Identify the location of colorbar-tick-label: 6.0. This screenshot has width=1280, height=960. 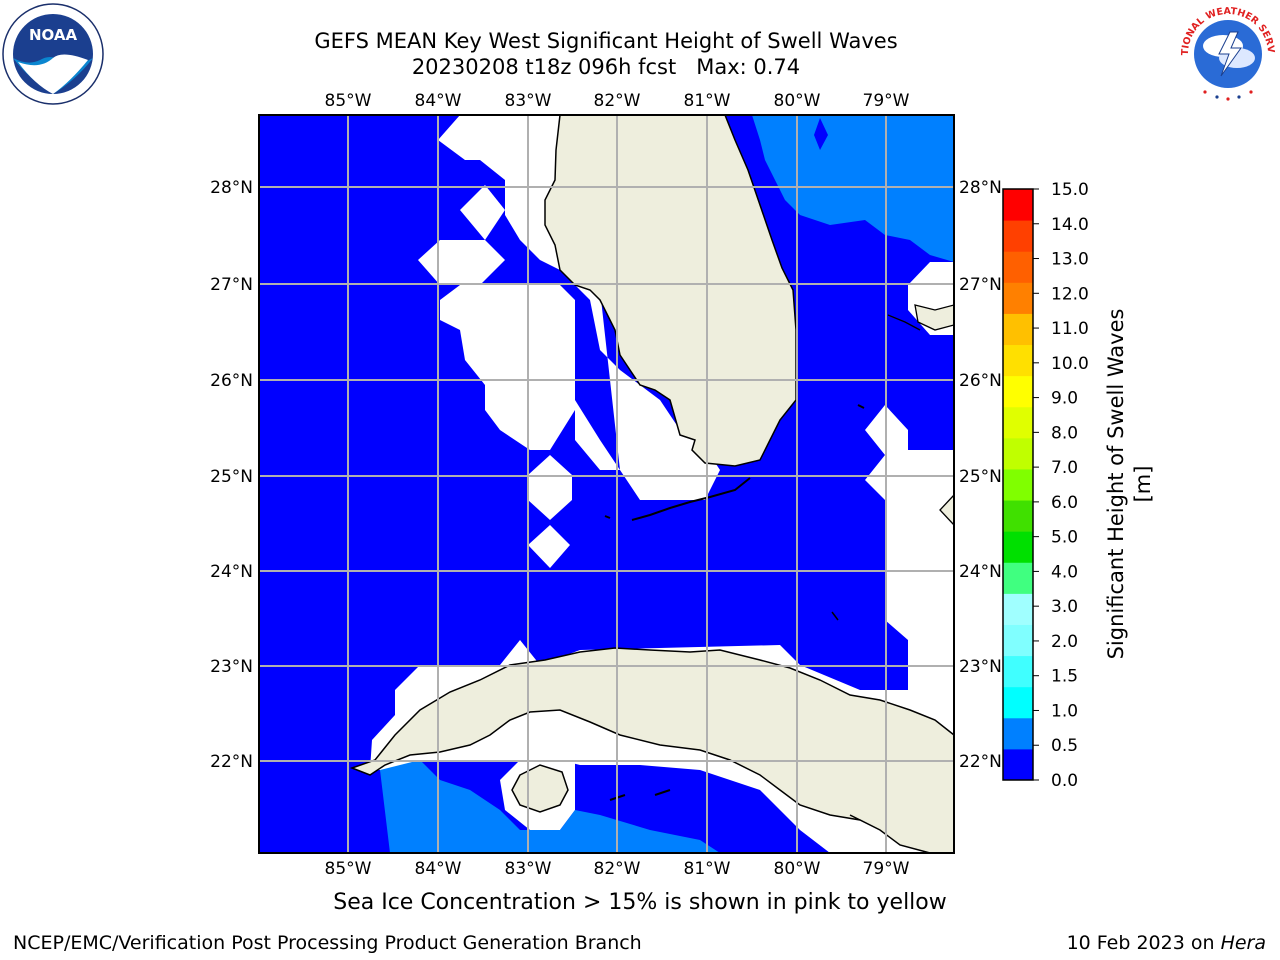
(1064, 503).